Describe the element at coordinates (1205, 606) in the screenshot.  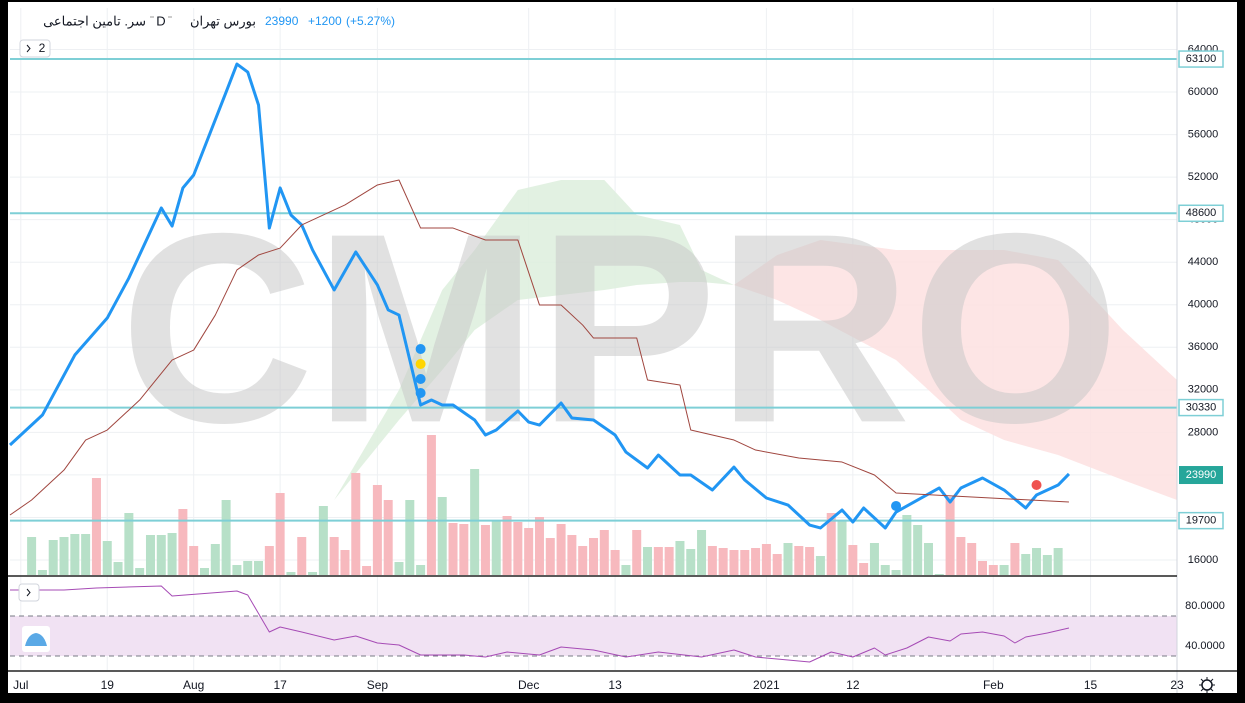
I see `rsi-tick-label: 80.0000` at that location.